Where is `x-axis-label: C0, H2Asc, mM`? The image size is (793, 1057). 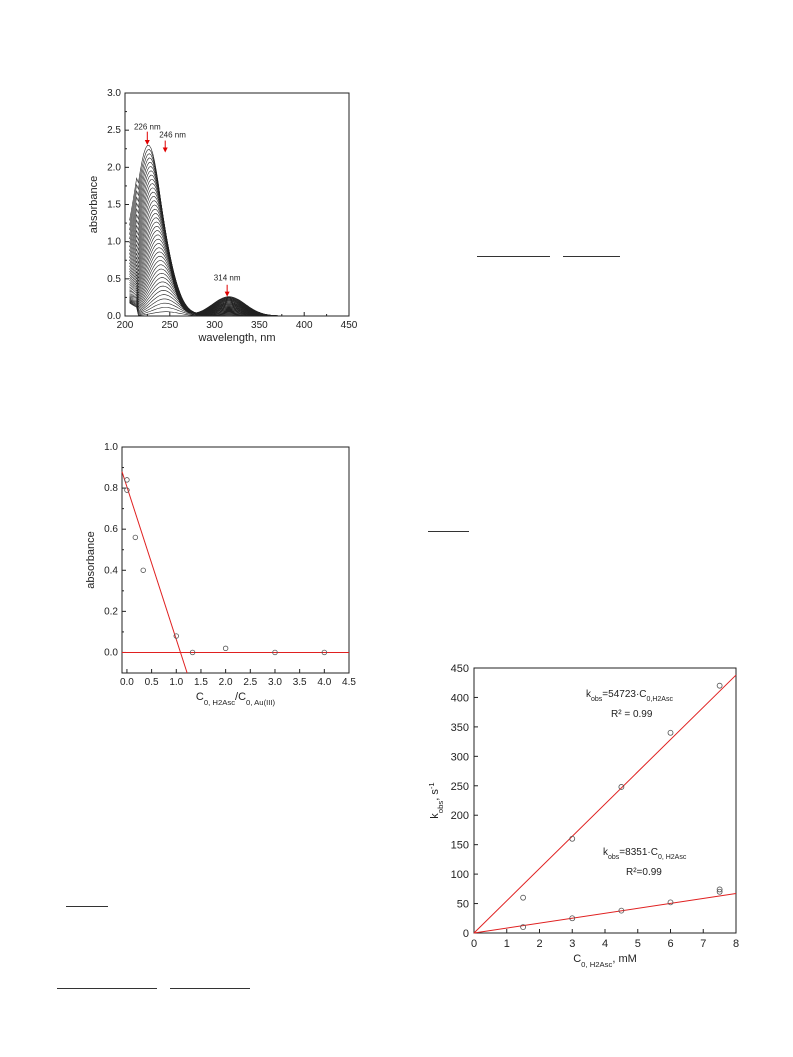
x-axis-label: C0, H2Asc, mM is located at coordinates (605, 961).